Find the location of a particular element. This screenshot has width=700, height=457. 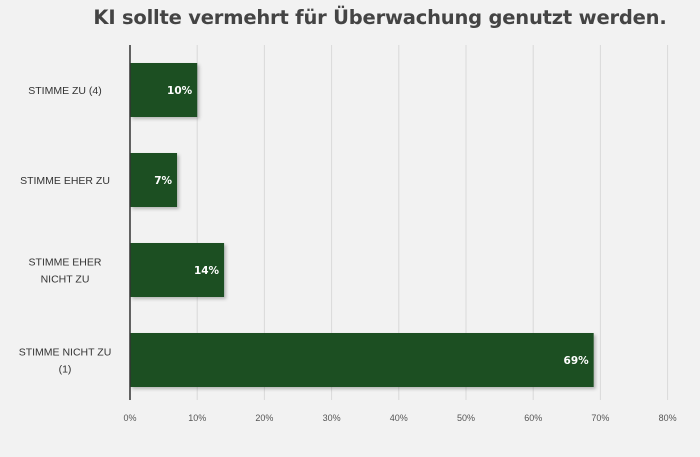

x-tick-label: 80% is located at coordinates (668, 418).